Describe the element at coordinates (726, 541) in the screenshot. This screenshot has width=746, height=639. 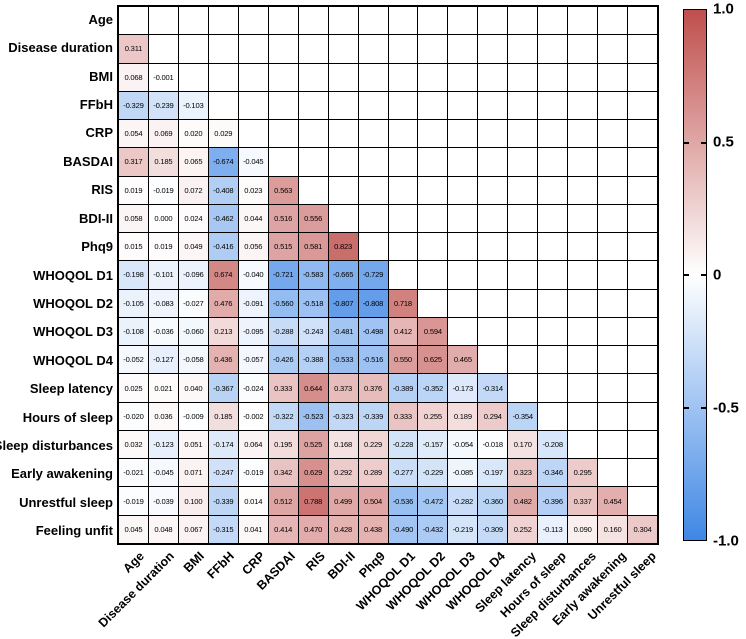
I see `colorbar-tick-label: -1.0` at that location.